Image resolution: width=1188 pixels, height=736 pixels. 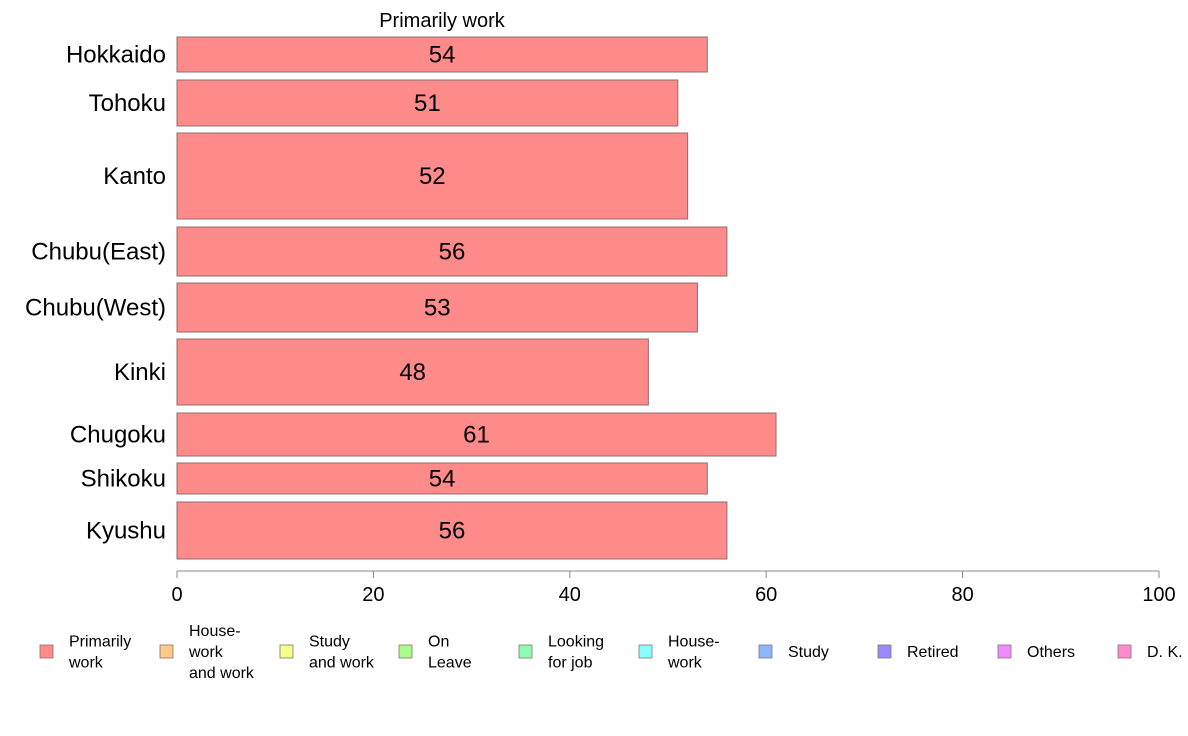 I want to click on x-axis: 0 20 40 60 80 100, so click(x=673, y=588).